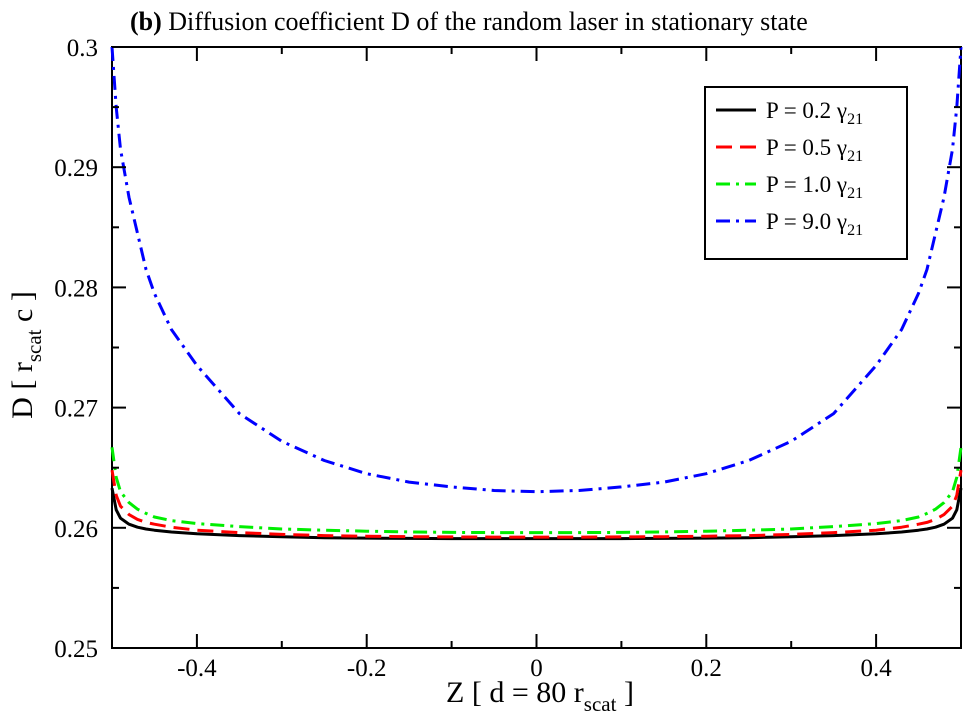 The height and width of the screenshot is (724, 972). Describe the element at coordinates (76, 168) in the screenshot. I see `y-tick-label: 0.29` at that location.